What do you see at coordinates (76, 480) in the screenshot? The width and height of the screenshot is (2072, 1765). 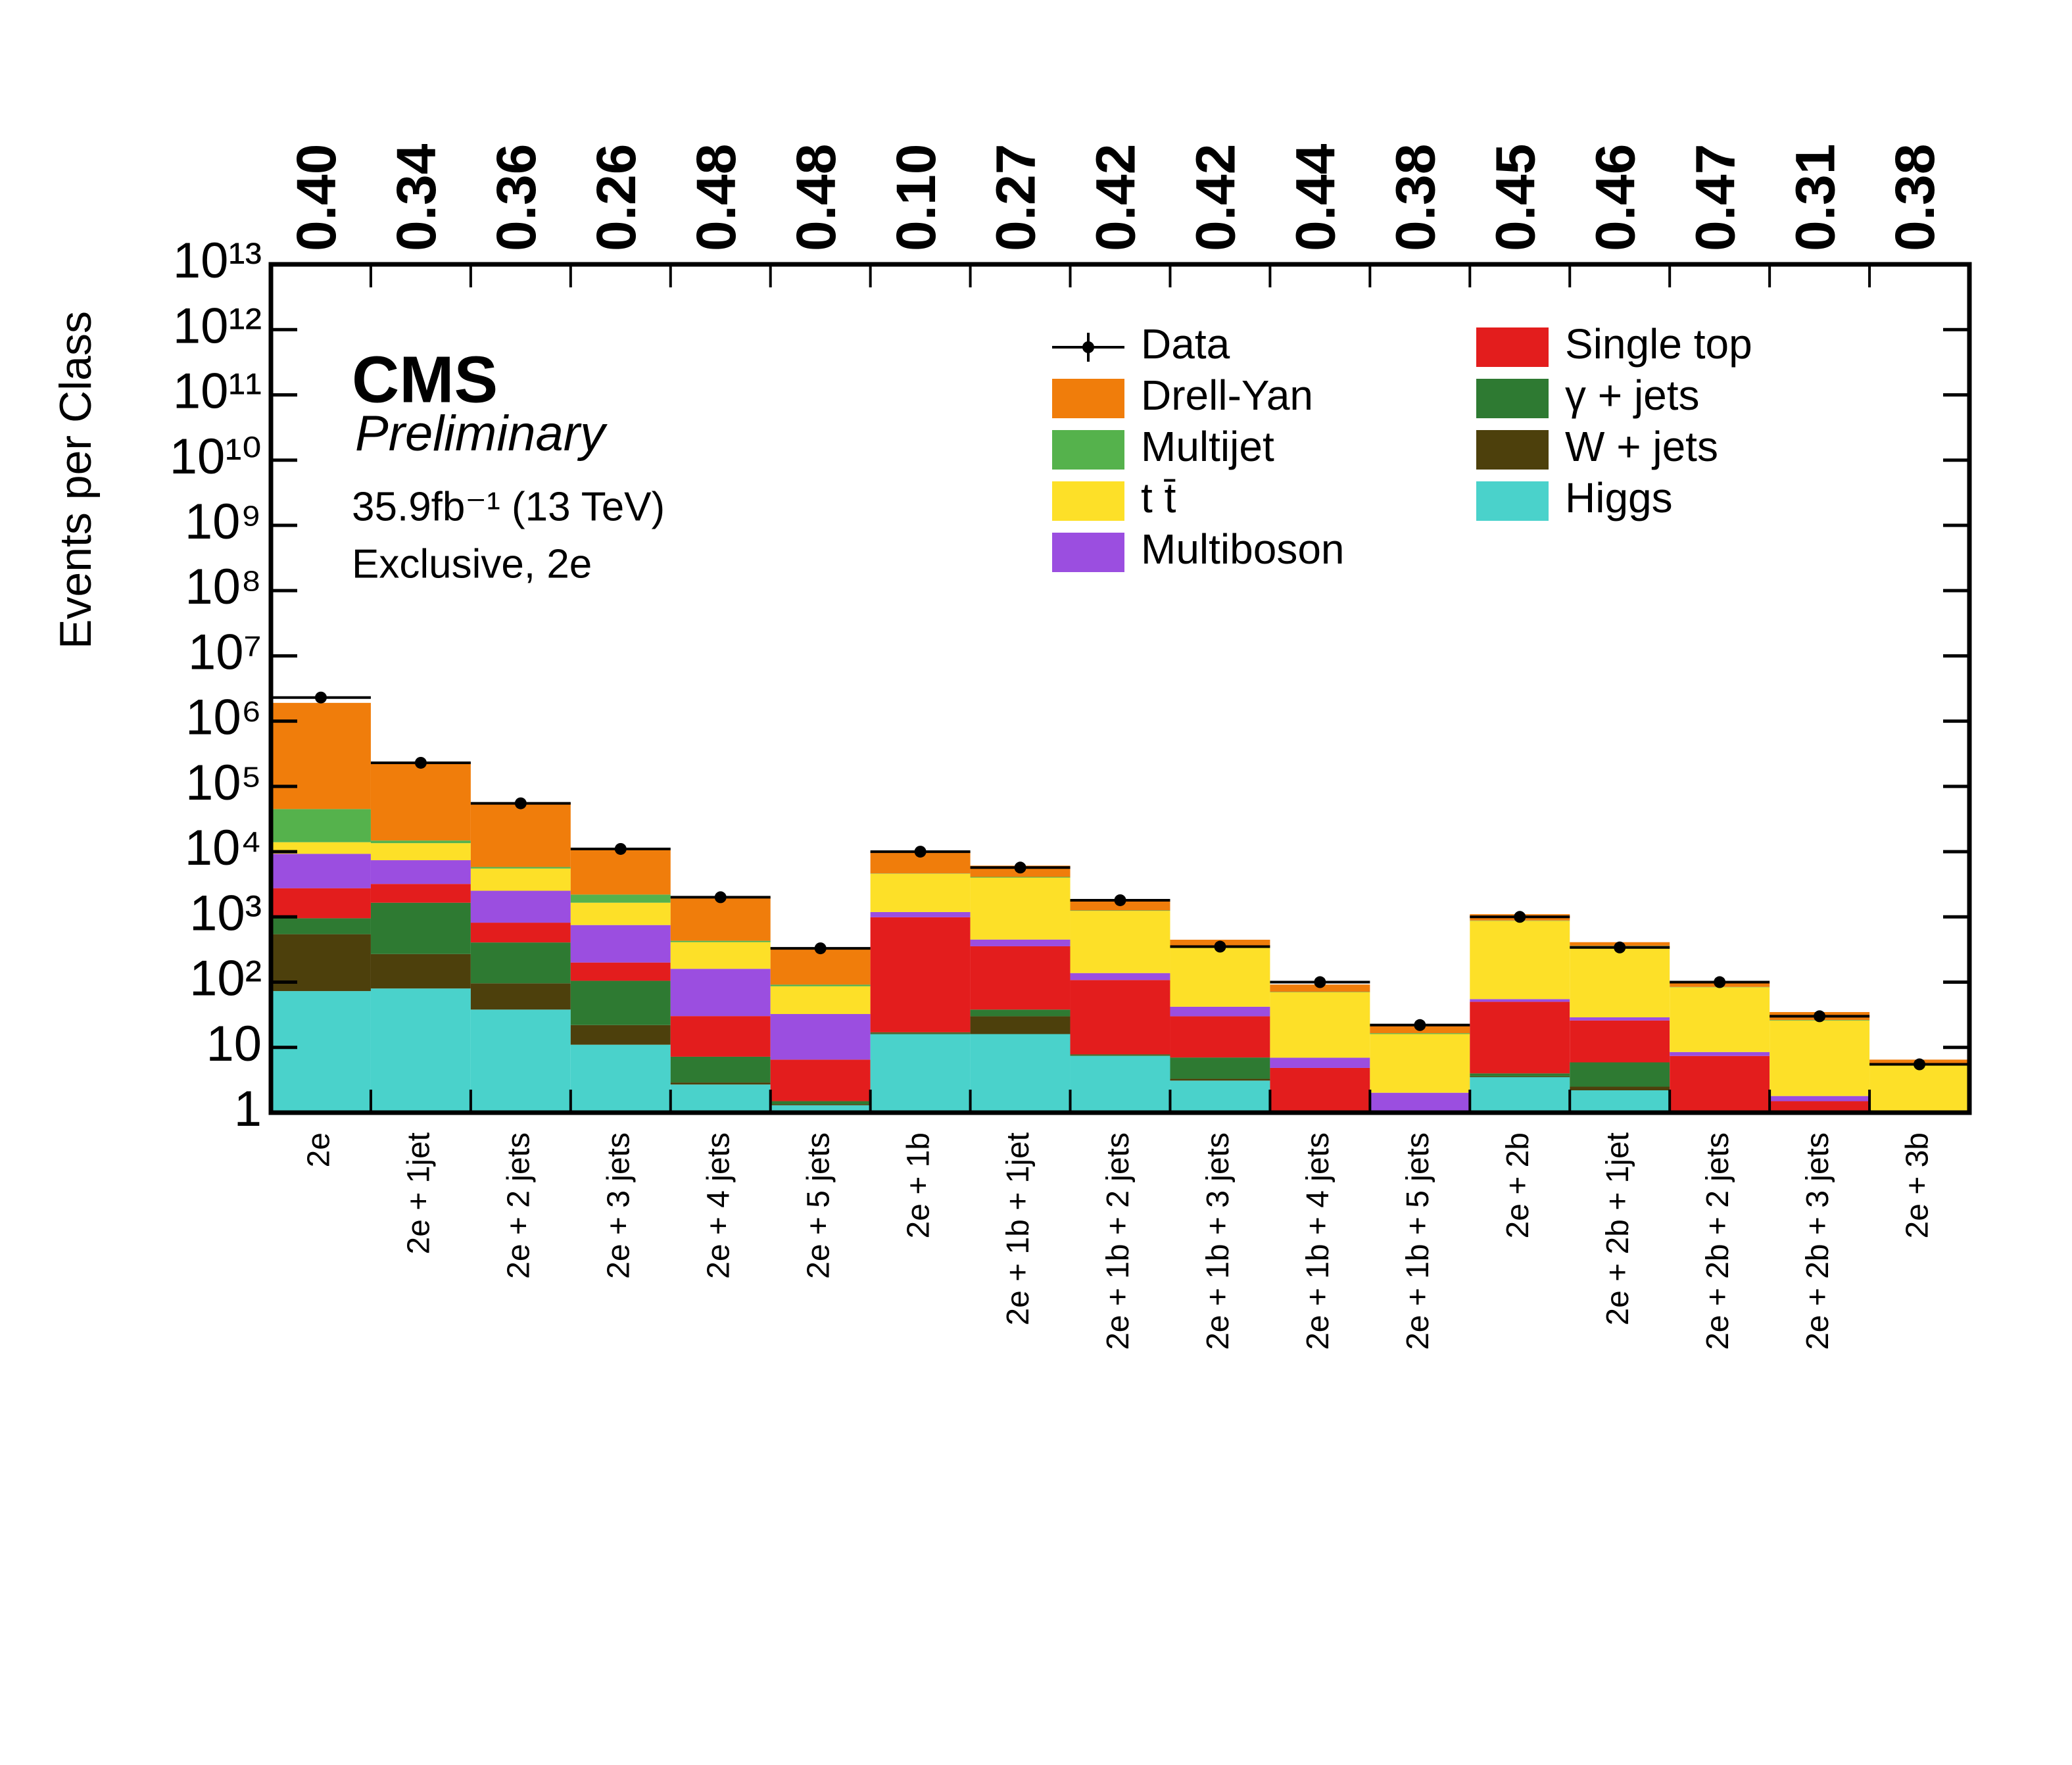 I see `y-axis-title: Events per Class` at bounding box center [76, 480].